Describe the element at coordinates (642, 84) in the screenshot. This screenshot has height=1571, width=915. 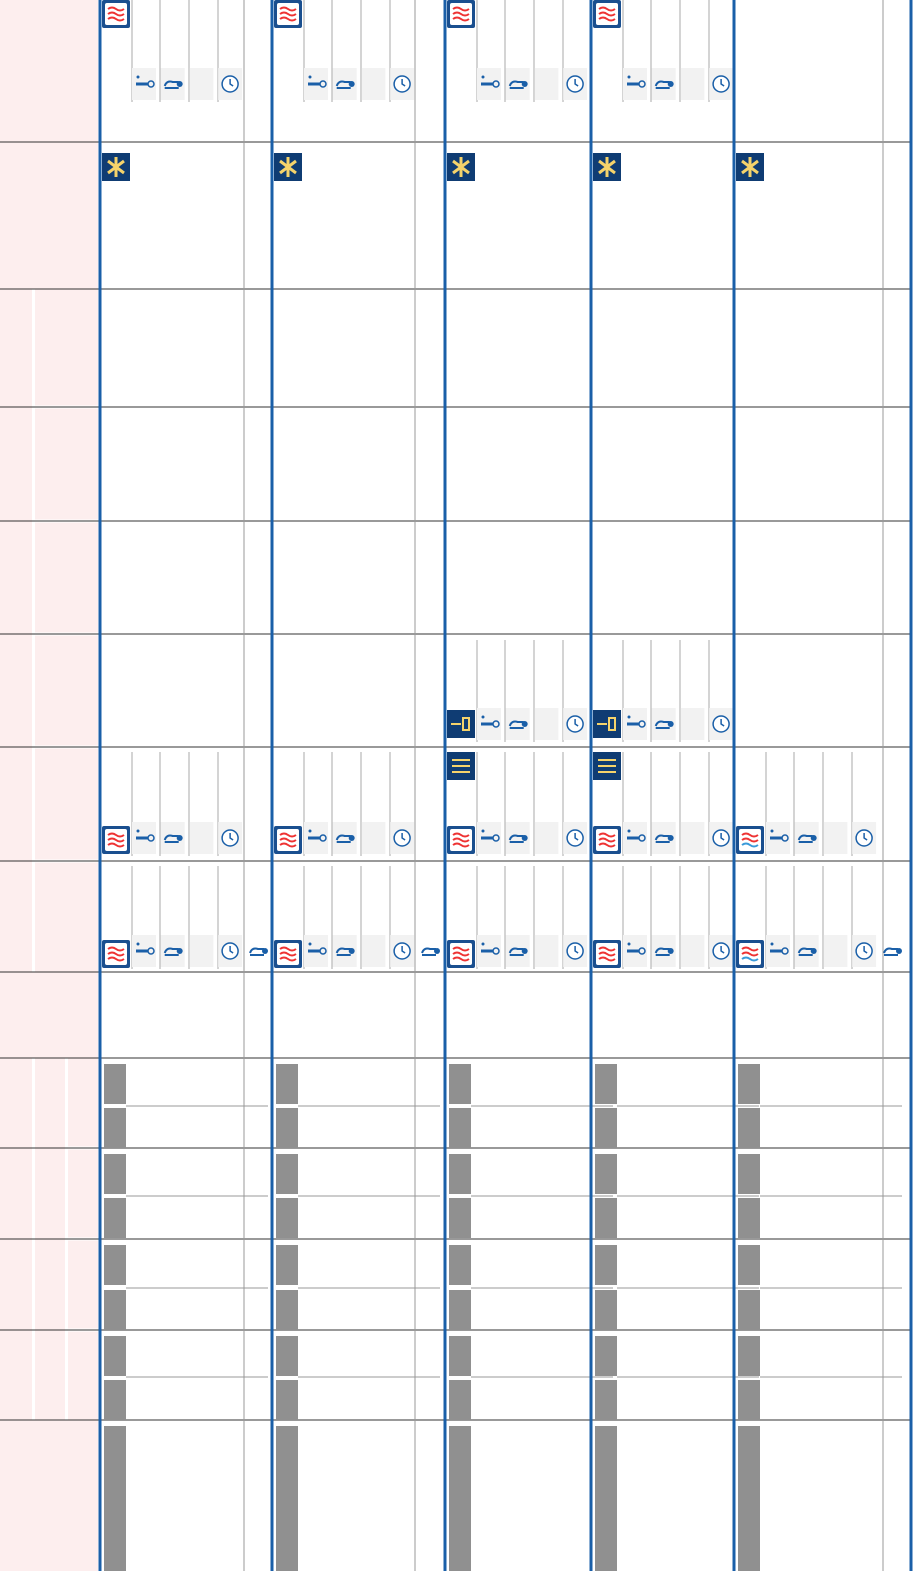
I see `icon-bulb` at that location.